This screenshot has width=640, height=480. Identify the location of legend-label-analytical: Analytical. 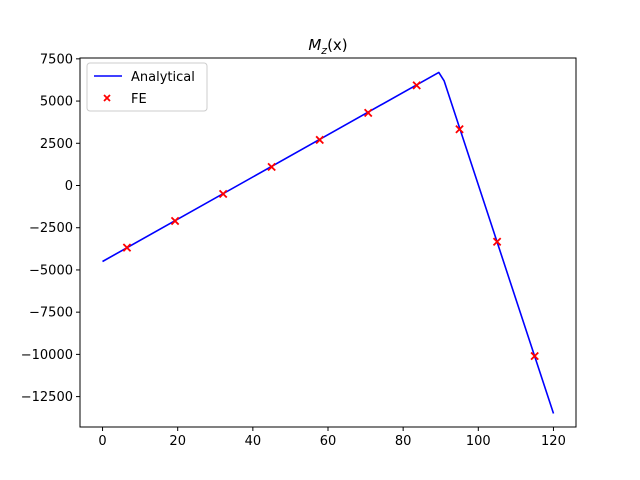
(163, 77).